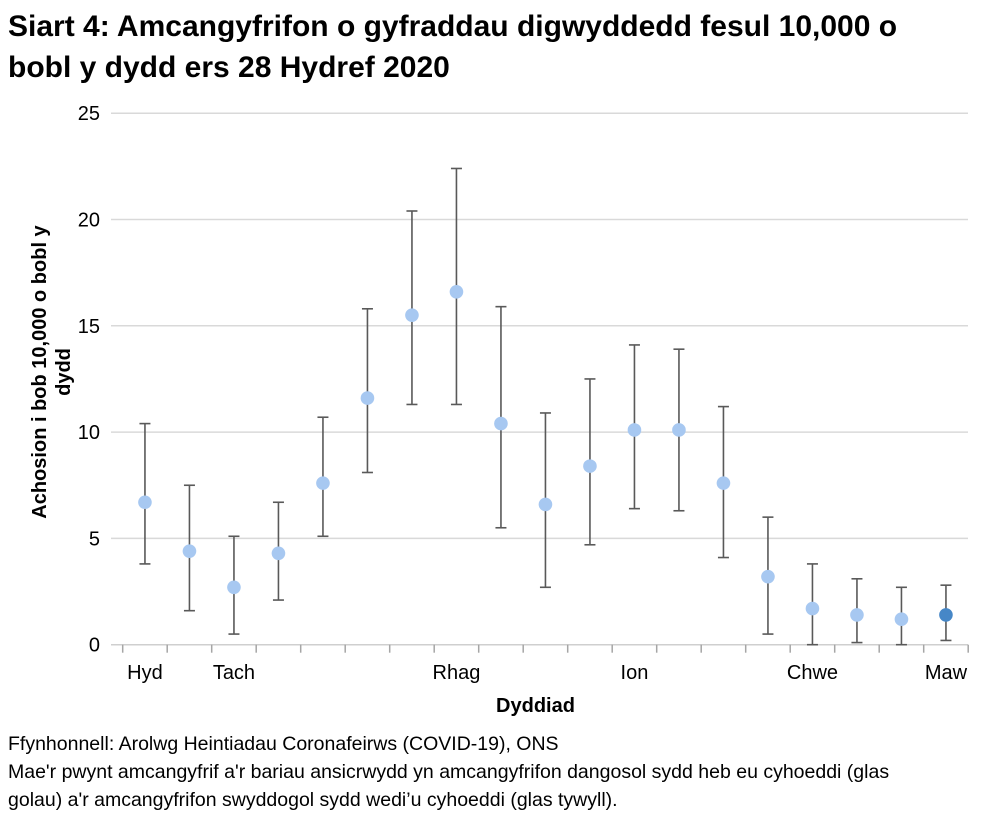 The image size is (984, 828). What do you see at coordinates (234, 673) in the screenshot?
I see `x-tick-label: Tach` at bounding box center [234, 673].